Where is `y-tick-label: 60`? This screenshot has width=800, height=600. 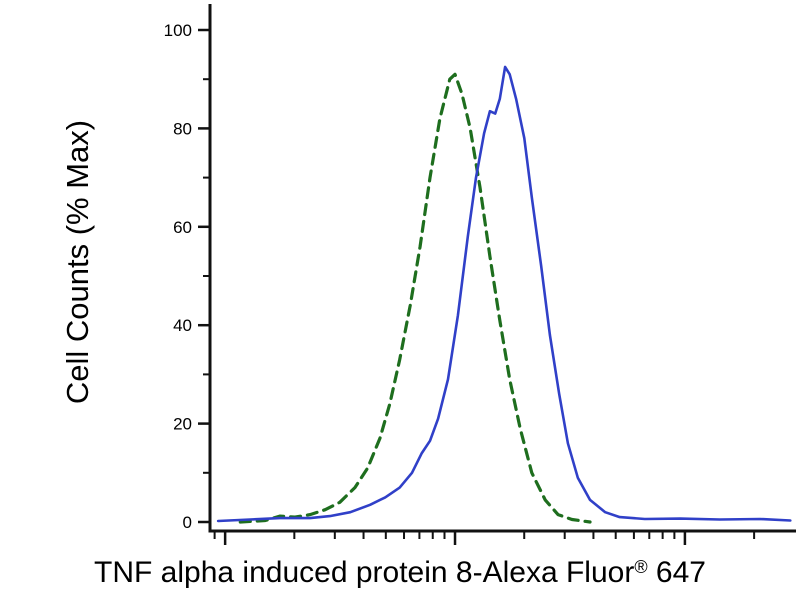
y-tick-label: 60 is located at coordinates (182, 227).